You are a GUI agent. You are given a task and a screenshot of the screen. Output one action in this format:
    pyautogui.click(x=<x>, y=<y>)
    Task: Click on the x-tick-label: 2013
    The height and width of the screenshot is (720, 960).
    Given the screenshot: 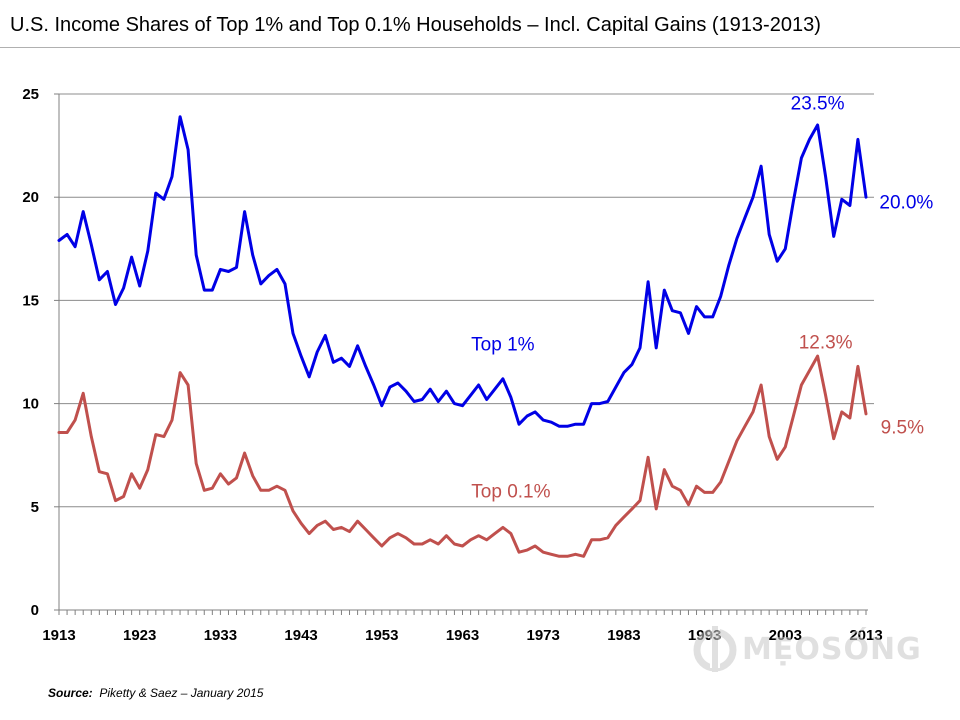 What is the action you would take?
    pyautogui.click(x=865, y=635)
    